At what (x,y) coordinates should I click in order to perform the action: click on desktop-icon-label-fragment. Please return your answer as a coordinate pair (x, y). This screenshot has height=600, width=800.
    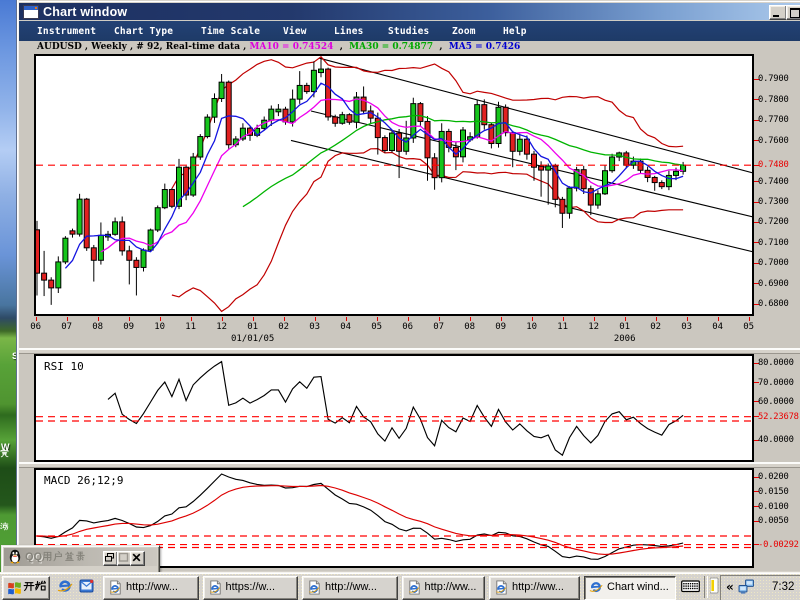
    Looking at the image, I should click on (4, 454).